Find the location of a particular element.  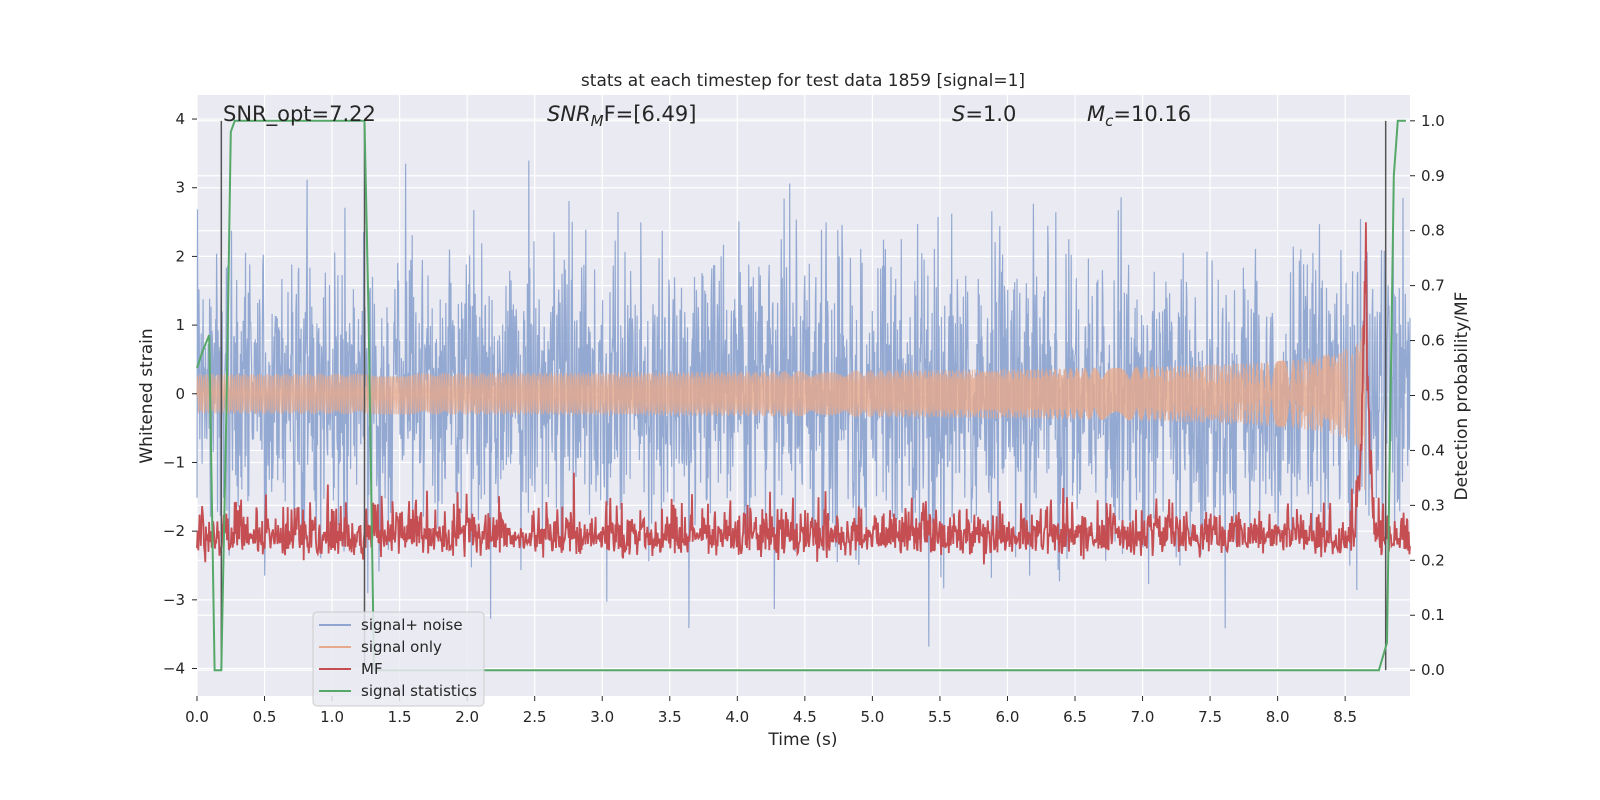

y-tick-label-1: −3 is located at coordinates (174, 600).